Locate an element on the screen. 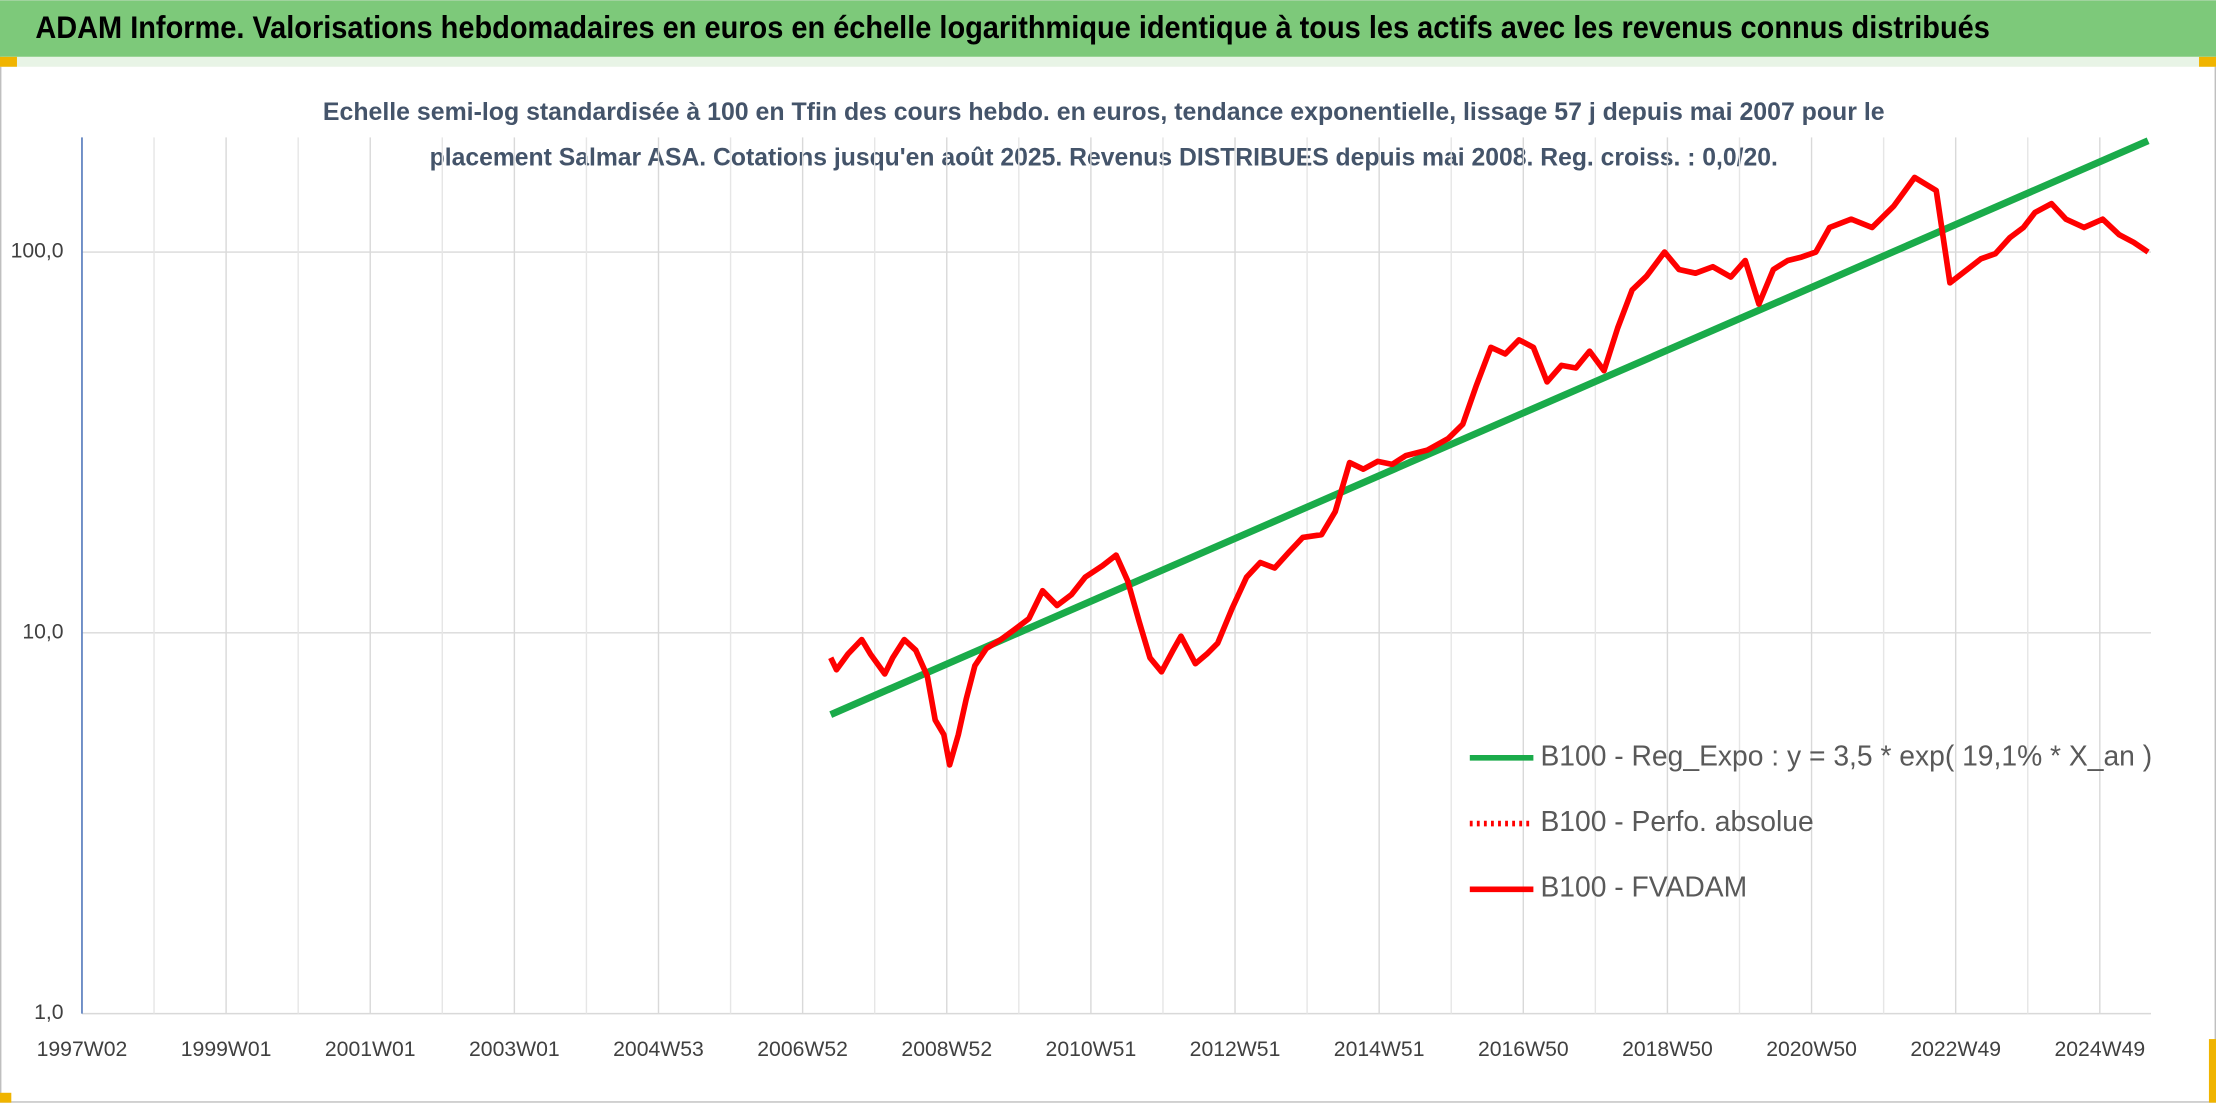 The width and height of the screenshot is (2216, 1103). x-tick-label: 2001W01 is located at coordinates (370, 1049).